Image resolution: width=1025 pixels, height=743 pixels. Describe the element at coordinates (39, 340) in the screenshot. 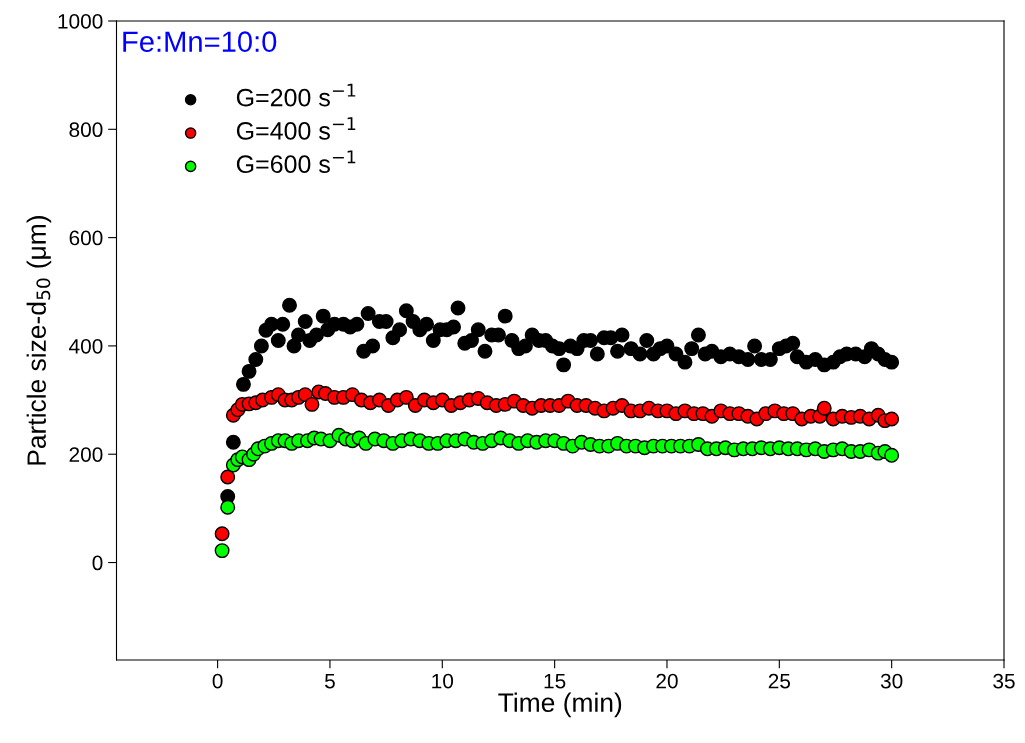

I see `y-axis-title: Particle size-d$_{50}$ (μm)` at that location.